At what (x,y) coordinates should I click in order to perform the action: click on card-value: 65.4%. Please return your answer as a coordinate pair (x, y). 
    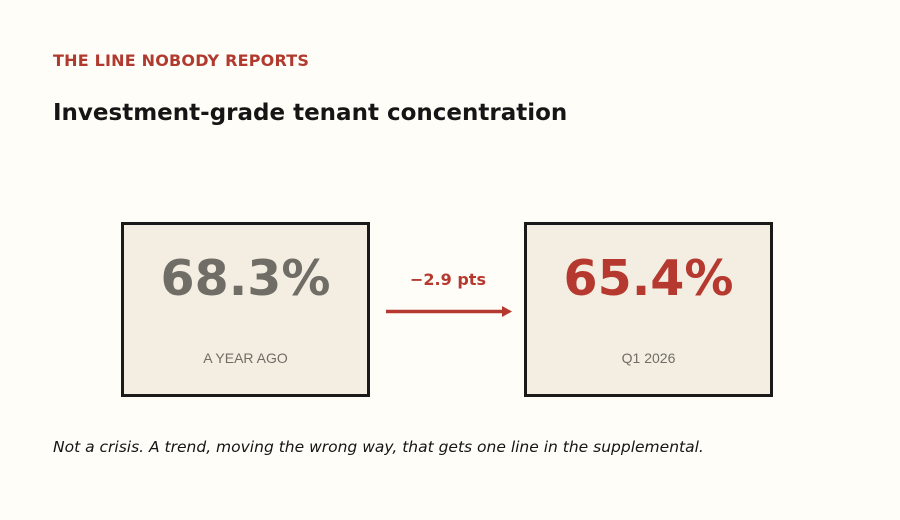
    Looking at the image, I should click on (648, 278).